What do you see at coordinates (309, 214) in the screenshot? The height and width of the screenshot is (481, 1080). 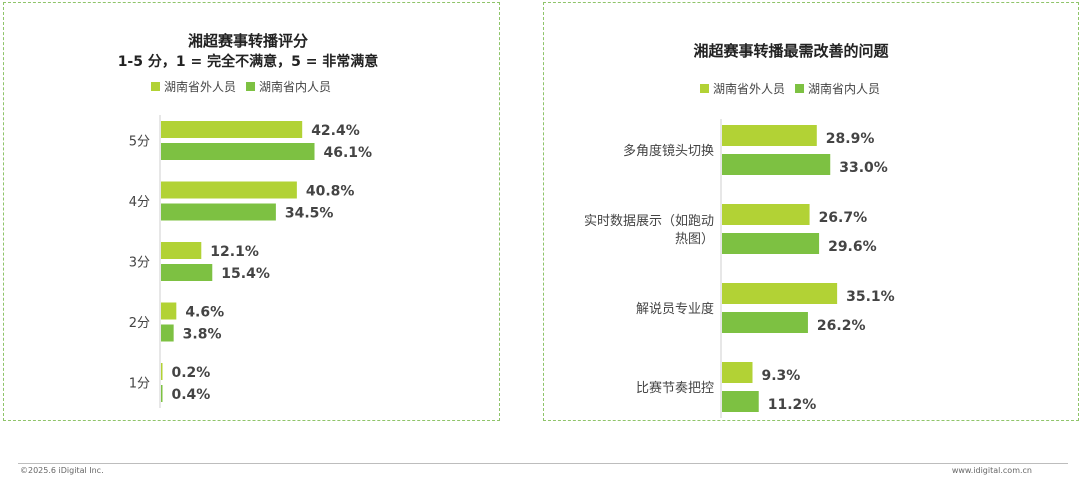 I see `bar-value-label: 34.5%` at bounding box center [309, 214].